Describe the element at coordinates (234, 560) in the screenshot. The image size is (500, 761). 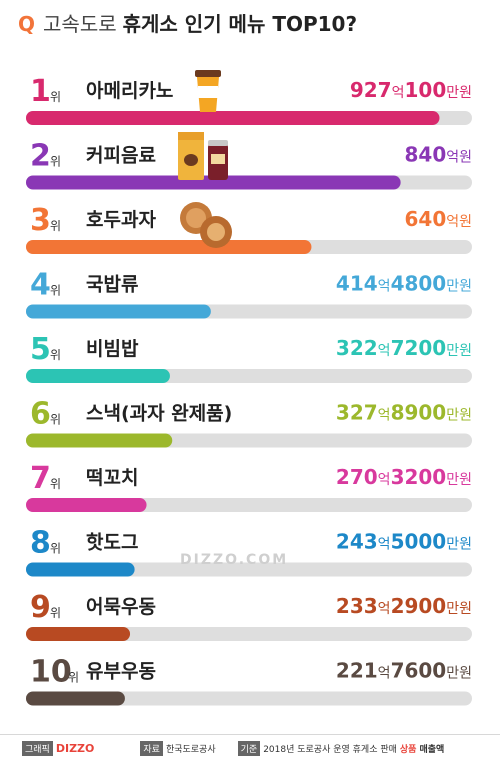
I see `watermark: DIZZO.COM` at that location.